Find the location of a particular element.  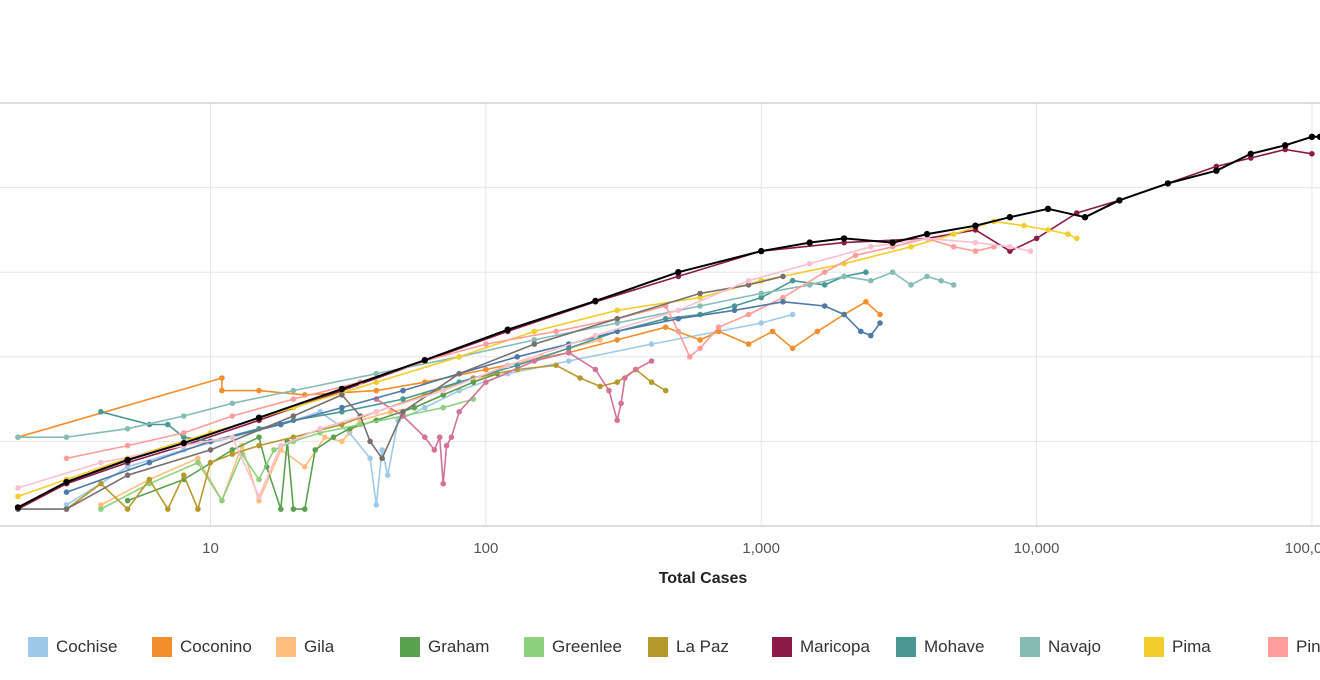

legend-item-navajo: Navajo is located at coordinates (1060, 647).